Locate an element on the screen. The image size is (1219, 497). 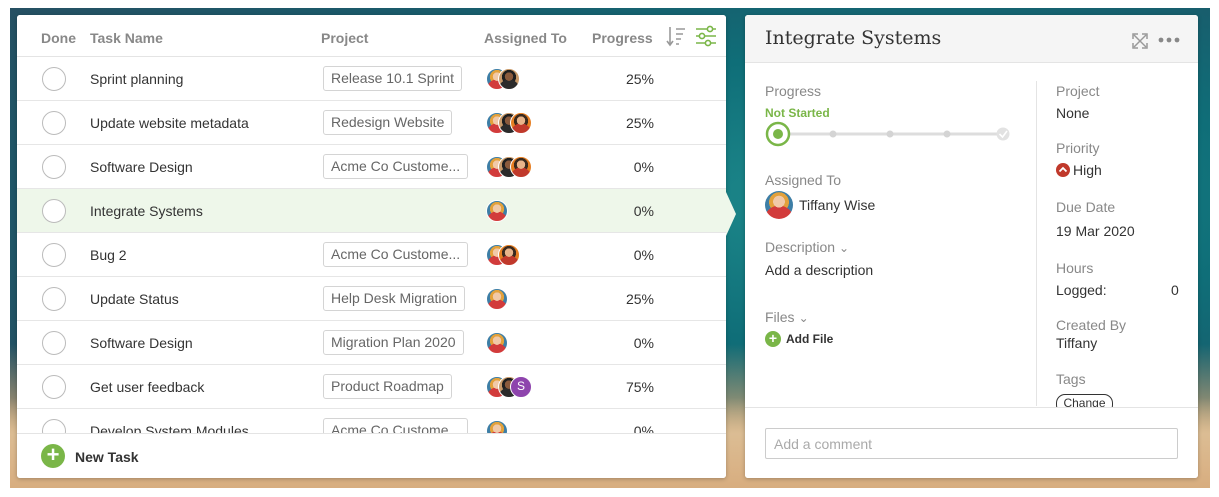
description-field: Add a description is located at coordinates (819, 270).